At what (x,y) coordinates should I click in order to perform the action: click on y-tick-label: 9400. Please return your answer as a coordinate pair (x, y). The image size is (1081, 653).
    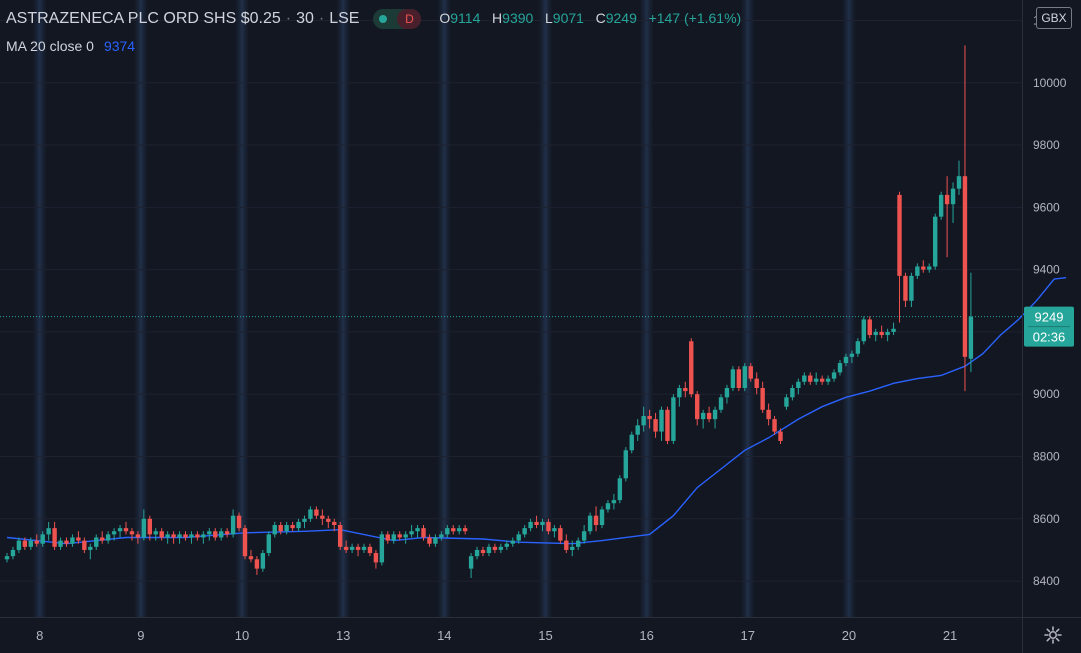
    Looking at the image, I should click on (1046, 270).